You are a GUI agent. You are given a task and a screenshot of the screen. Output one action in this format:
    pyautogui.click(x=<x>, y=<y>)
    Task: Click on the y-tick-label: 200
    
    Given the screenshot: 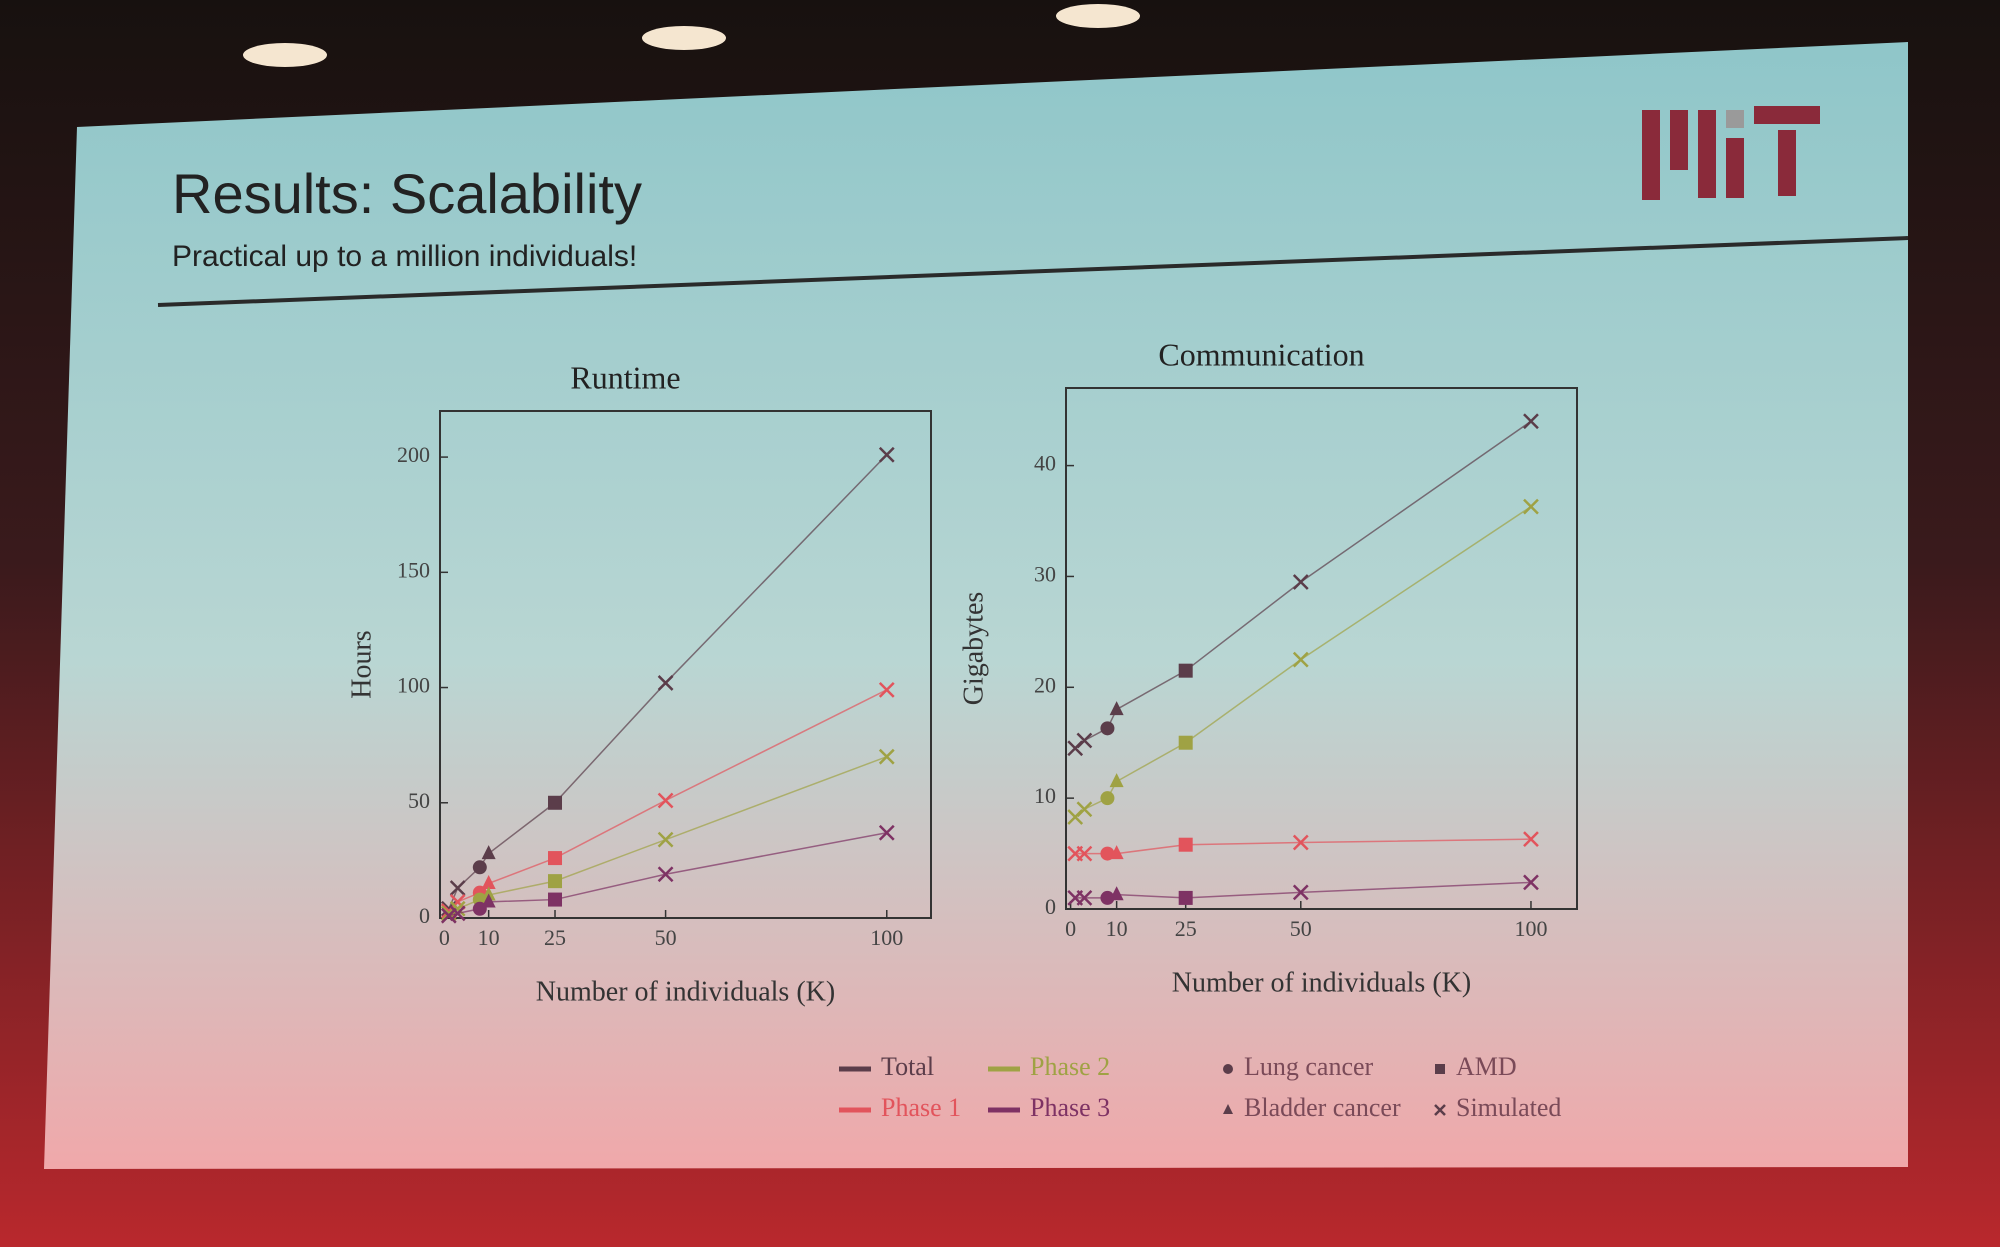 What is the action you would take?
    pyautogui.click(x=413, y=454)
    